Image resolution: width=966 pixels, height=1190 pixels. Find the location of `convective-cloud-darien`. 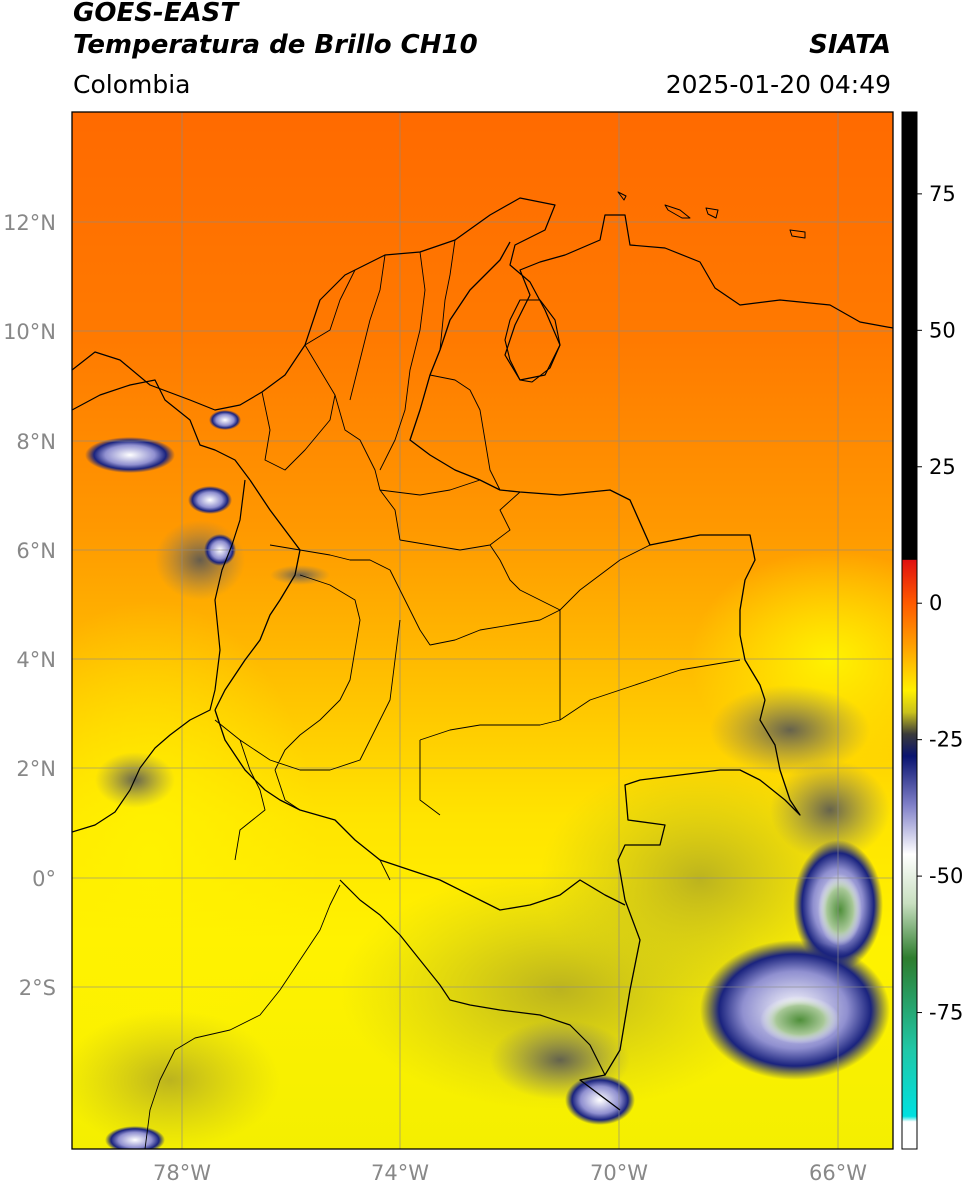

convective-cloud-darien is located at coordinates (130, 455).